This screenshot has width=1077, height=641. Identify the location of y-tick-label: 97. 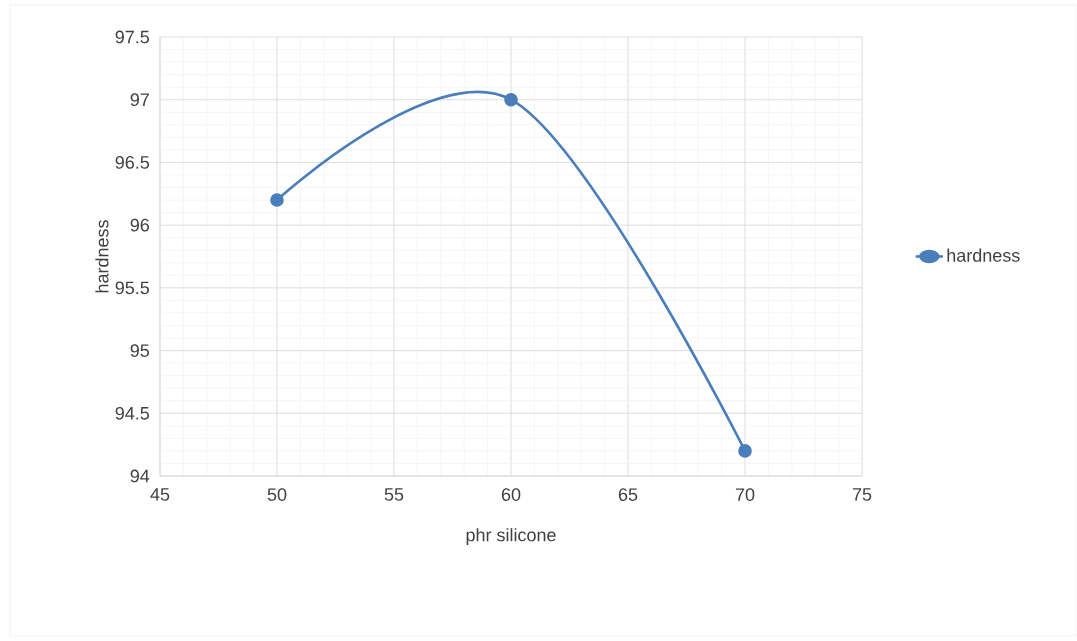
(139, 100).